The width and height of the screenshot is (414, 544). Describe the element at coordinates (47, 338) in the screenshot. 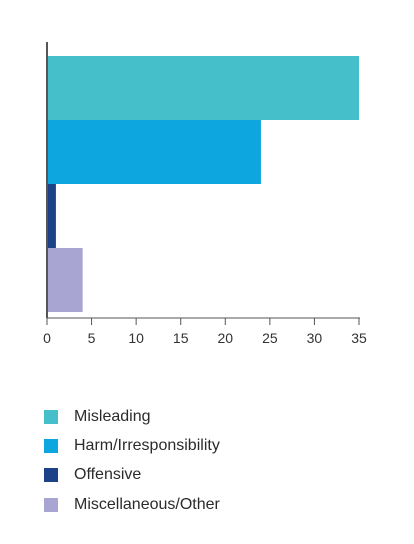

I see `x-tick-label-0: 0` at that location.